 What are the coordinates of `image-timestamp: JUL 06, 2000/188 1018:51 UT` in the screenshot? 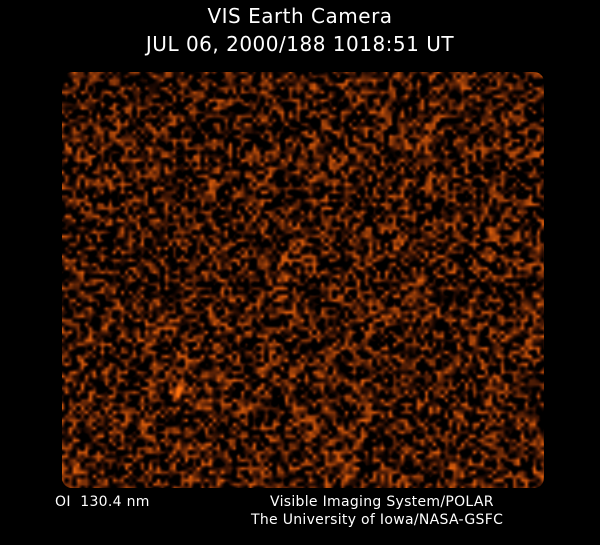 It's located at (300, 44).